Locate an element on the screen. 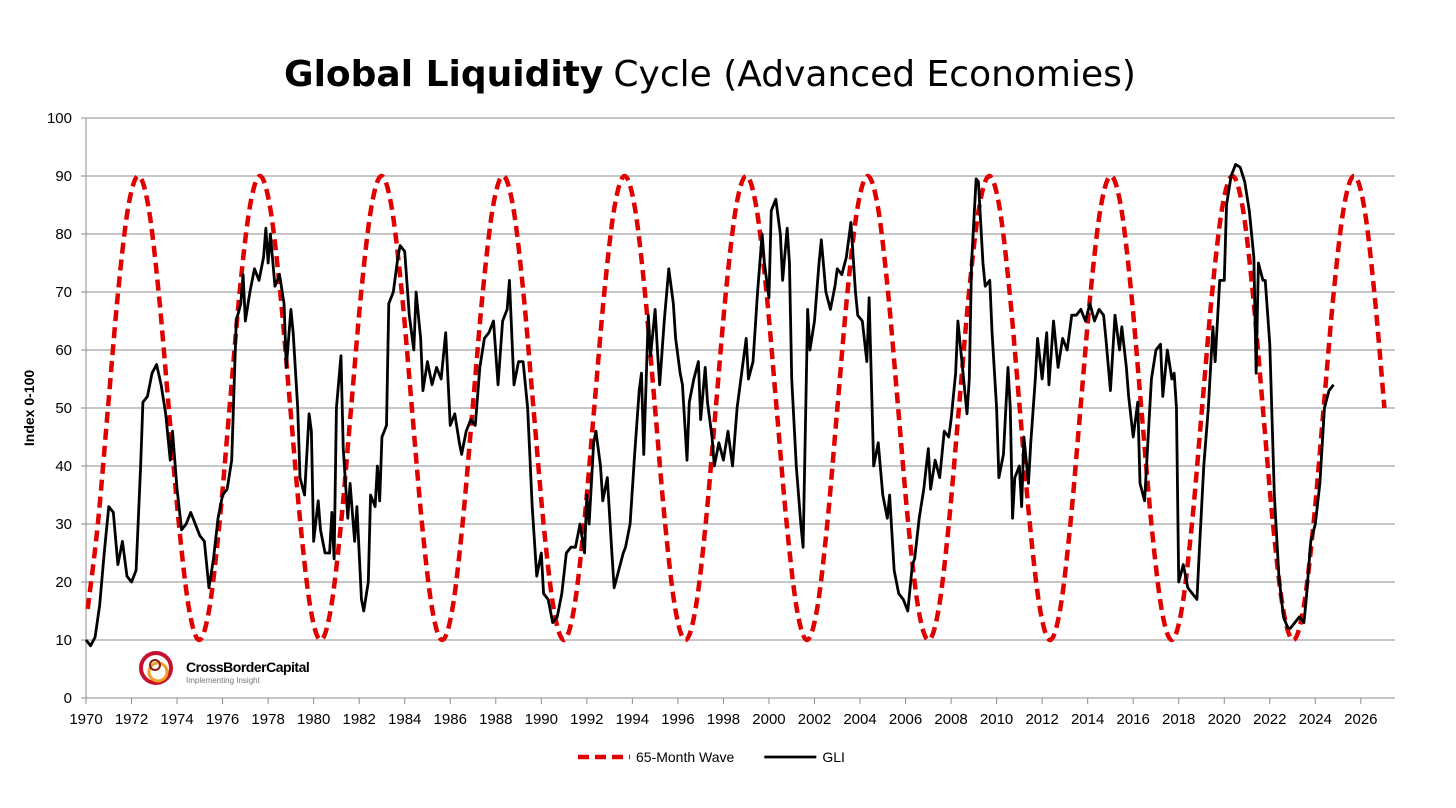 The width and height of the screenshot is (1456, 808). x-tick-label: 1986 is located at coordinates (450, 719).